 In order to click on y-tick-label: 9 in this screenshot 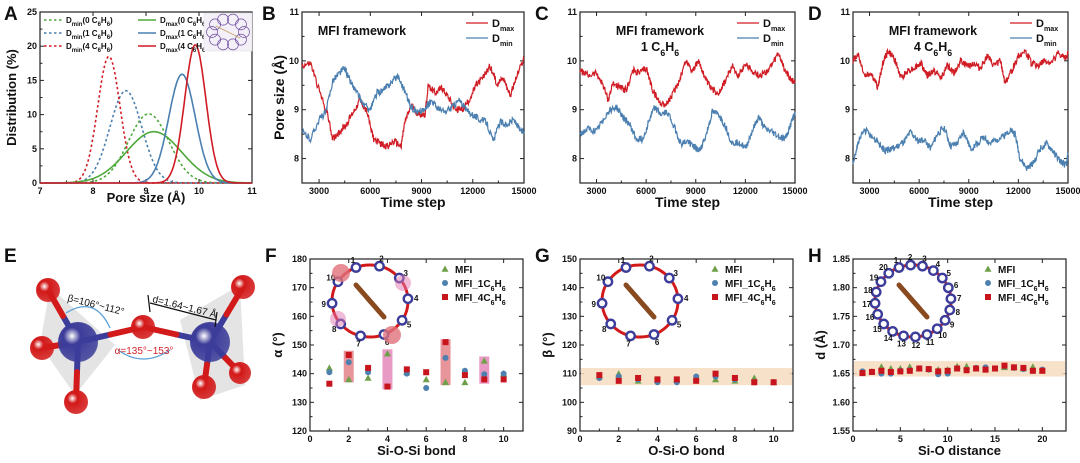, I will do `click(574, 110)`.